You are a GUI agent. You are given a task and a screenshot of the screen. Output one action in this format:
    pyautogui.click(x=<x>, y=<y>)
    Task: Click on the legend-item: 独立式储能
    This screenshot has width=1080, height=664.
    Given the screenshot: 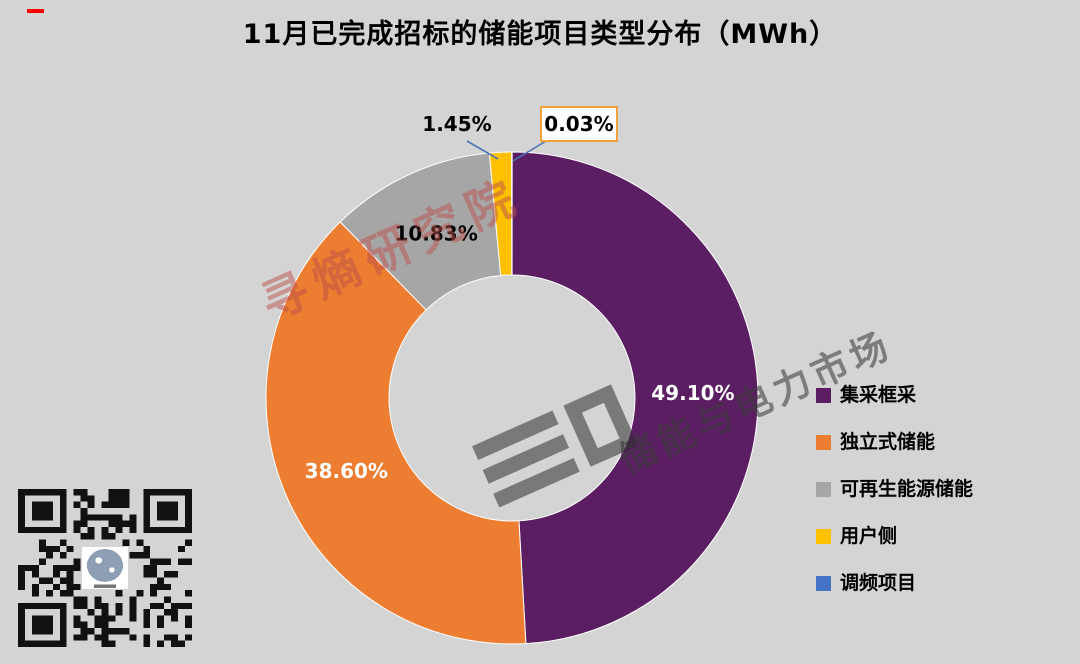 What is the action you would take?
    pyautogui.click(x=894, y=442)
    